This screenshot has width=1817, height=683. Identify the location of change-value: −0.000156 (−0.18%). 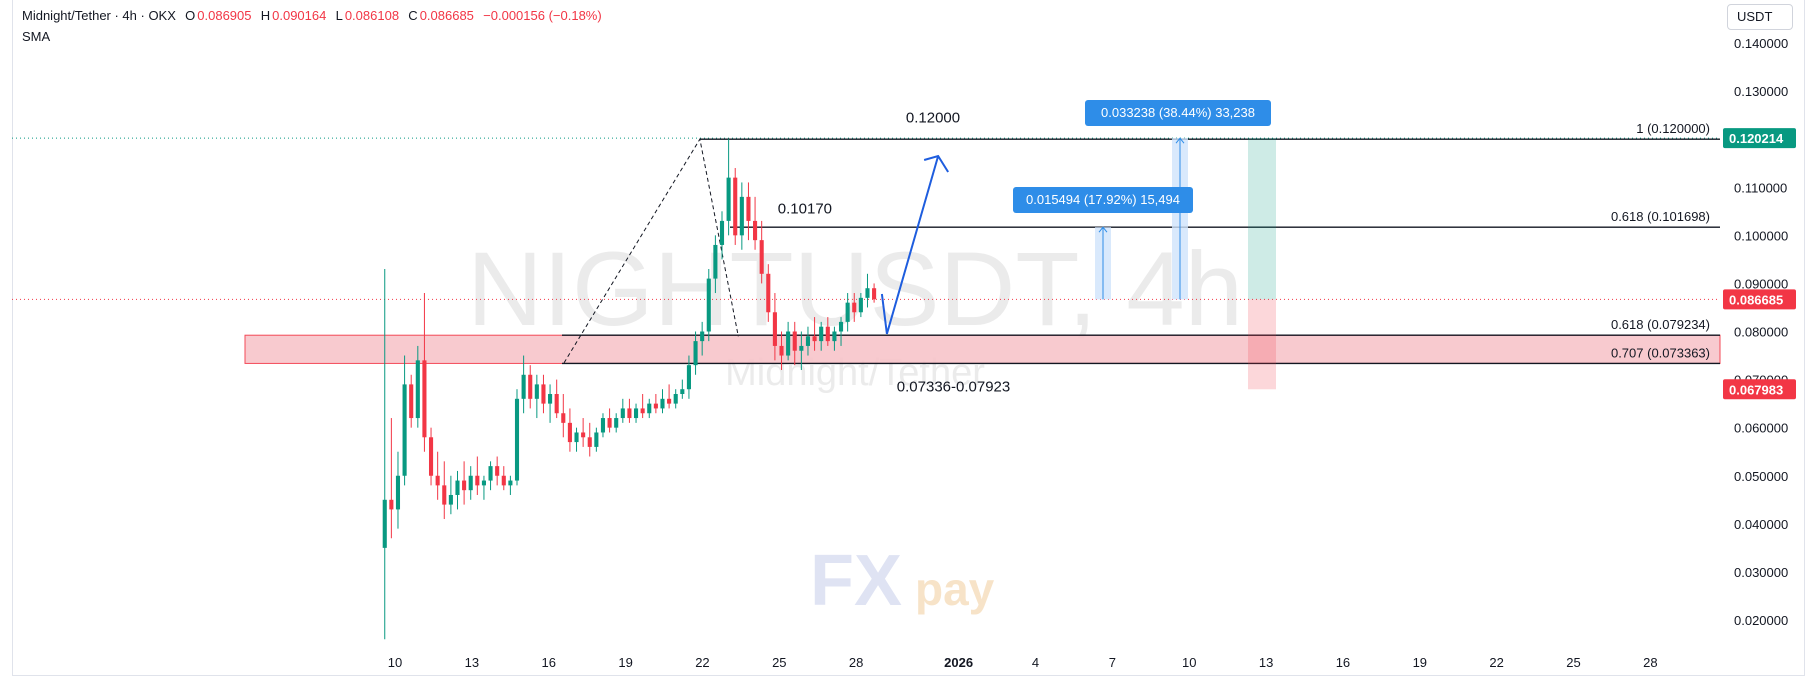
(542, 15).